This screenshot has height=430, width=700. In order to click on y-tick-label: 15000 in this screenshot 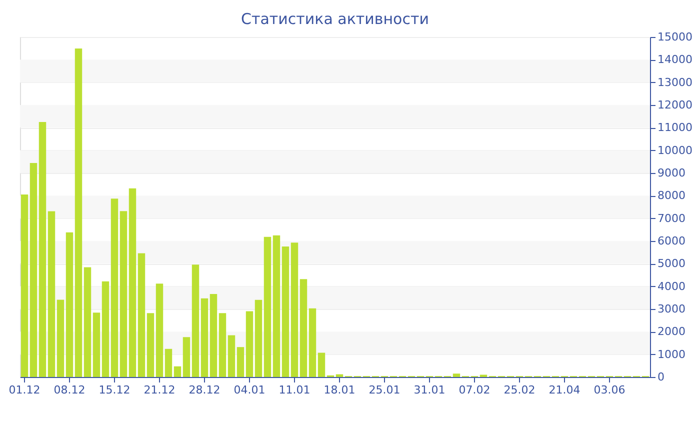, I will do `click(675, 37)`.